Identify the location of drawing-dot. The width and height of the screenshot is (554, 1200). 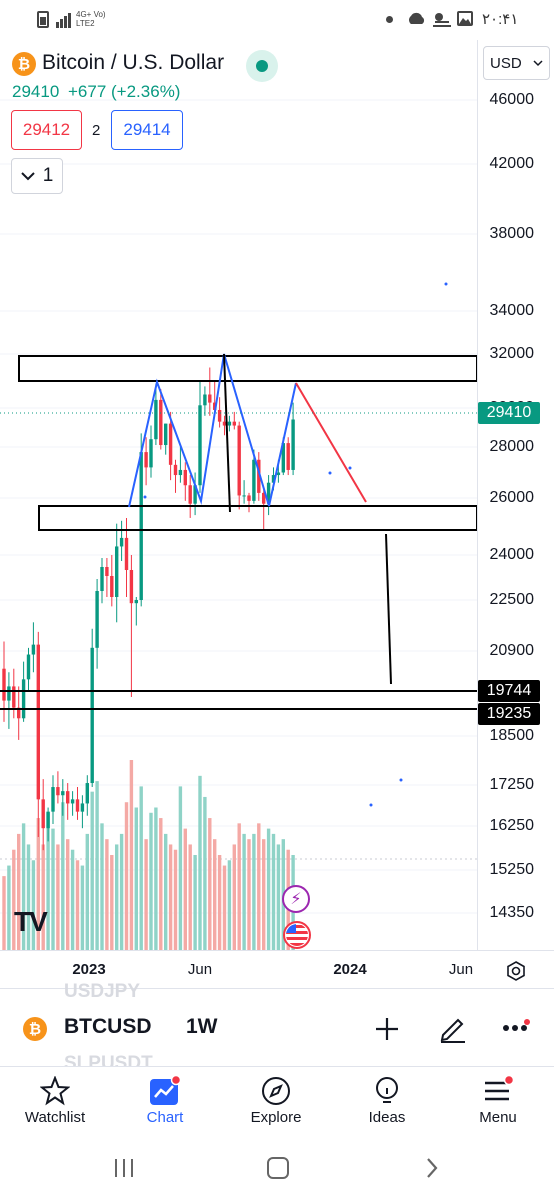
(446, 284).